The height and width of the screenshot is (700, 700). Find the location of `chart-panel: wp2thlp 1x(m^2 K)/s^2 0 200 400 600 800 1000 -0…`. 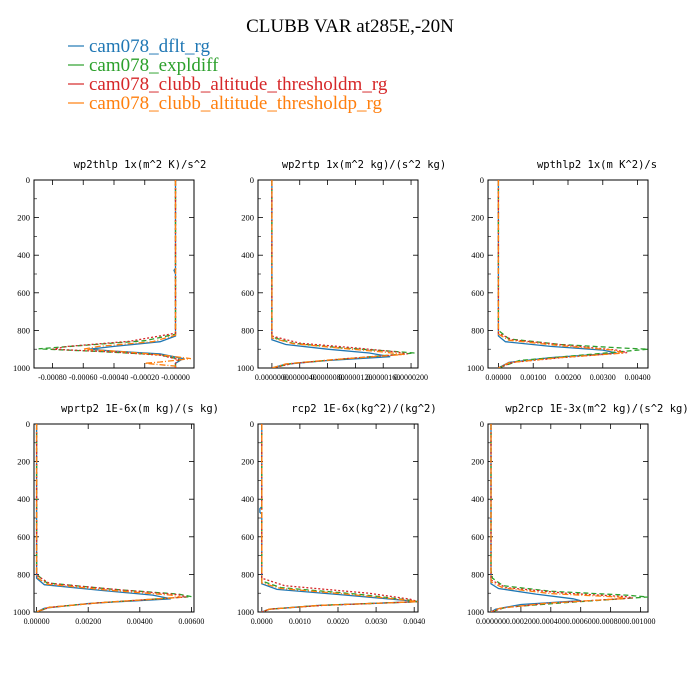

chart-panel: wp2thlp 1x(m^2 K)/s^2 0 200 400 600 800 1000 -0… is located at coordinates (109, 270).